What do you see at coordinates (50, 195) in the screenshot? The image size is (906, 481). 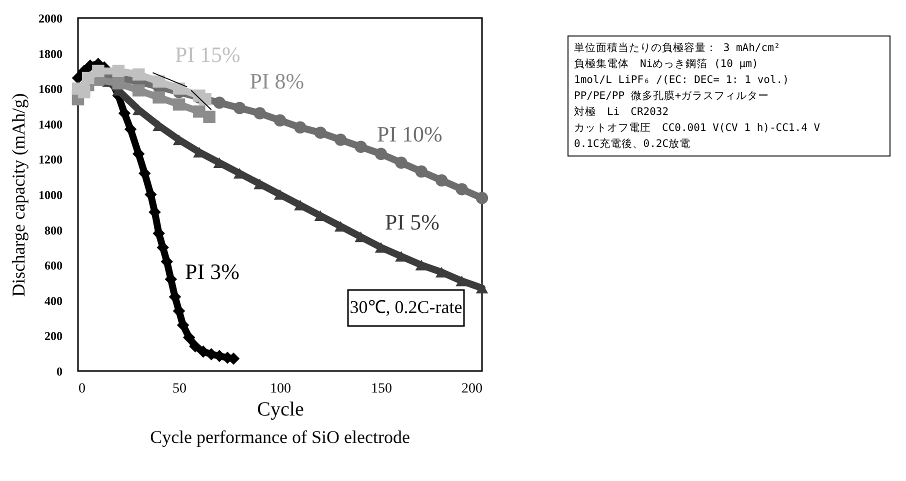 I see `y-tick-label: 1000` at bounding box center [50, 195].